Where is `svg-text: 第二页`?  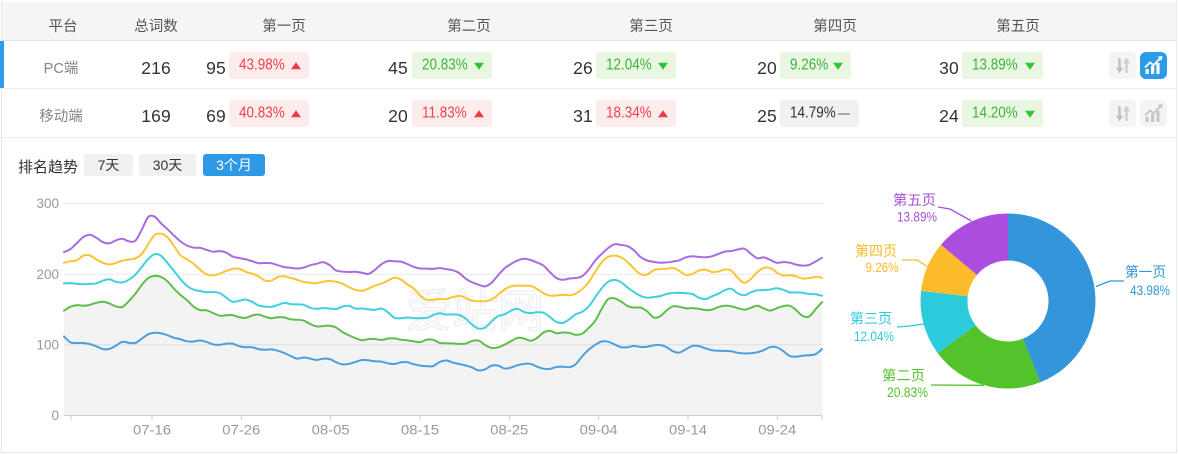 svg-text: 第二页 is located at coordinates (903, 376).